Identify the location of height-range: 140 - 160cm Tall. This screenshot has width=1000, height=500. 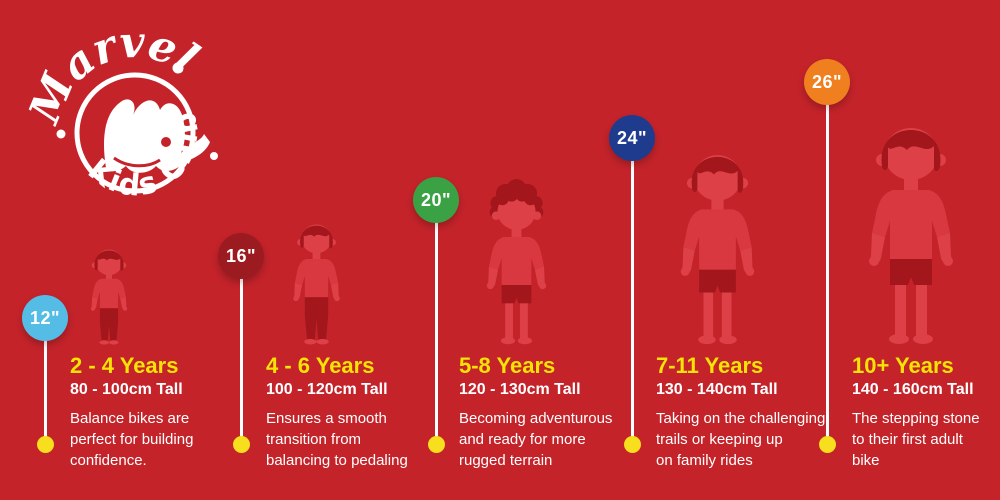
(913, 389).